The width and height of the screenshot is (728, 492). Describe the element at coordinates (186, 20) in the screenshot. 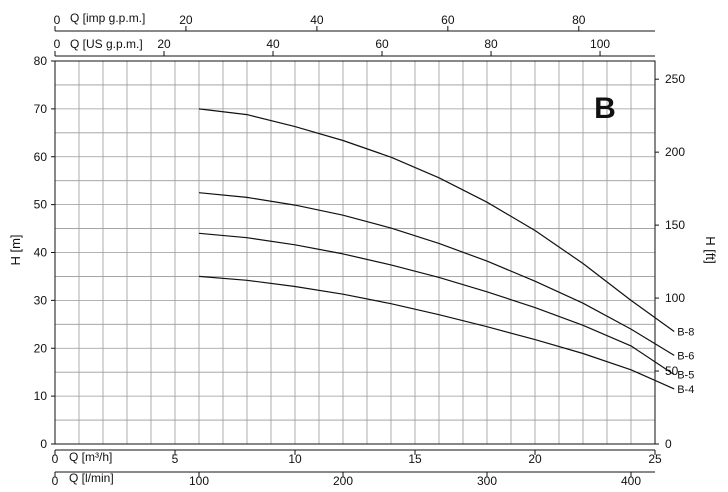

I see `x-imp-gpm-tick-label: 20` at that location.